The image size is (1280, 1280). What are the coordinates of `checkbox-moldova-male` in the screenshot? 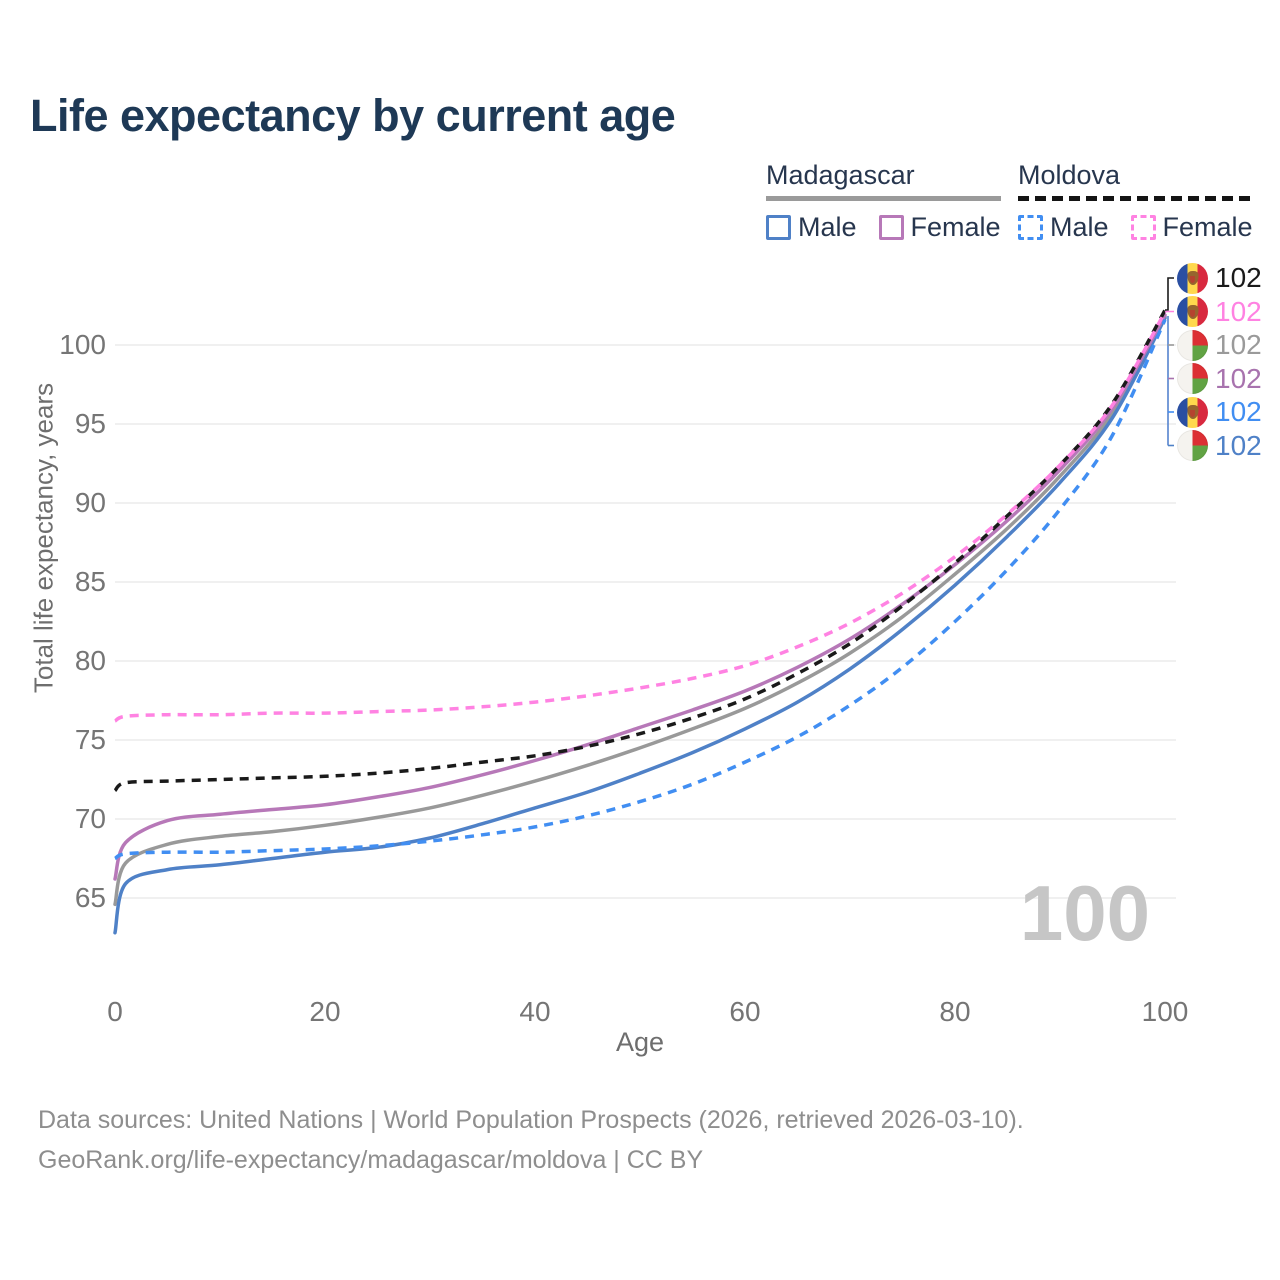 It's located at (1030, 227).